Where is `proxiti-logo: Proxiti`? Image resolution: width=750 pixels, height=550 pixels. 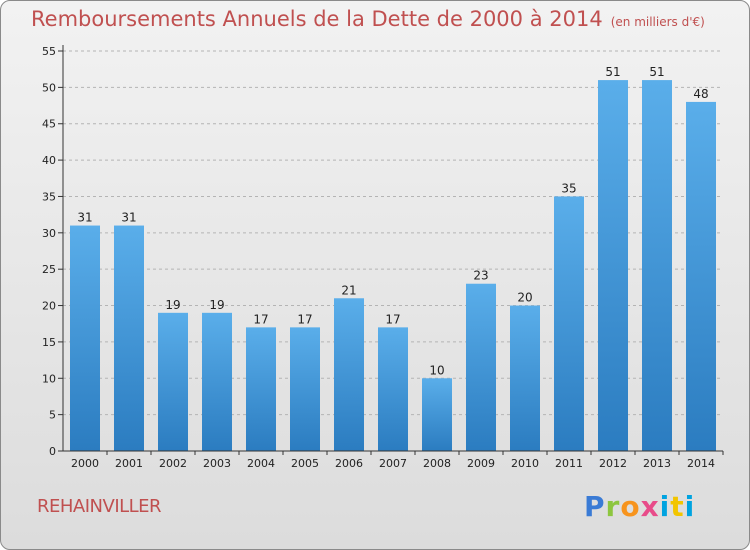
proxiti-logo: Proxiti is located at coordinates (639, 506).